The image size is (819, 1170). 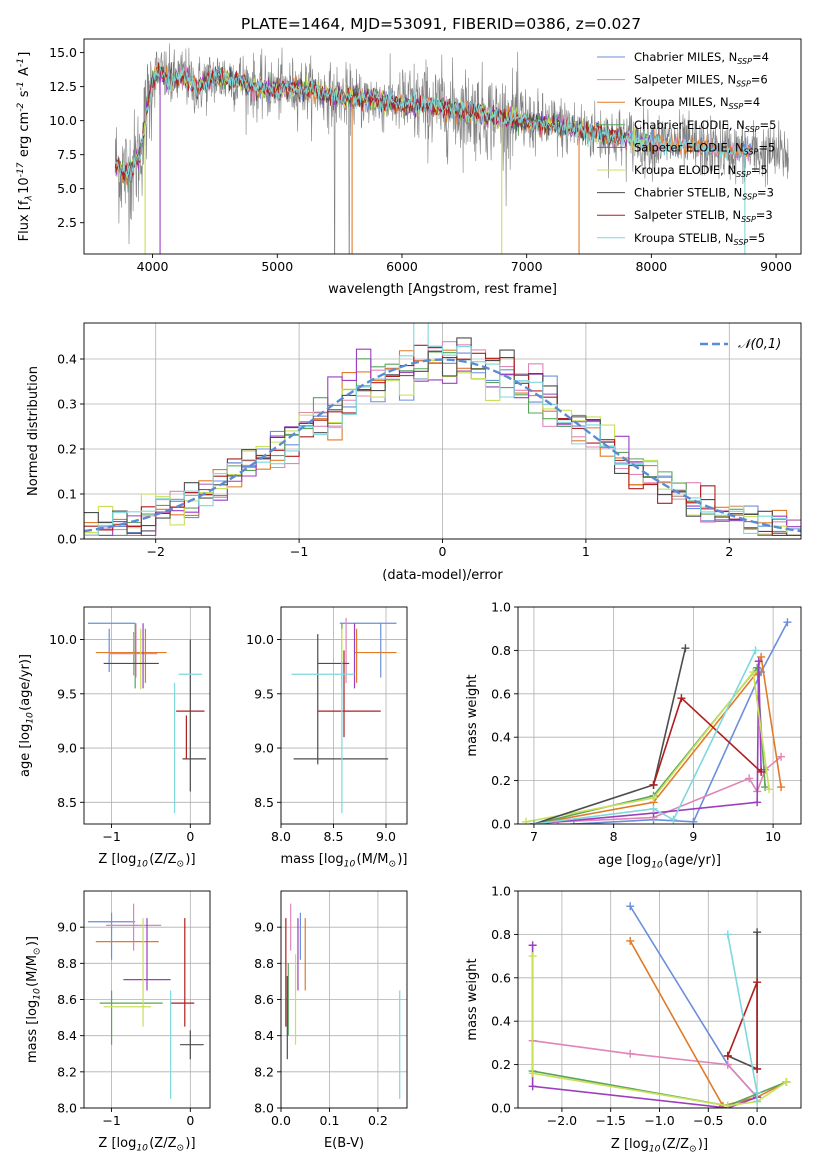 I want to click on legend-label-1: Salpeter MILES, NSSP=6, so click(x=701, y=81).